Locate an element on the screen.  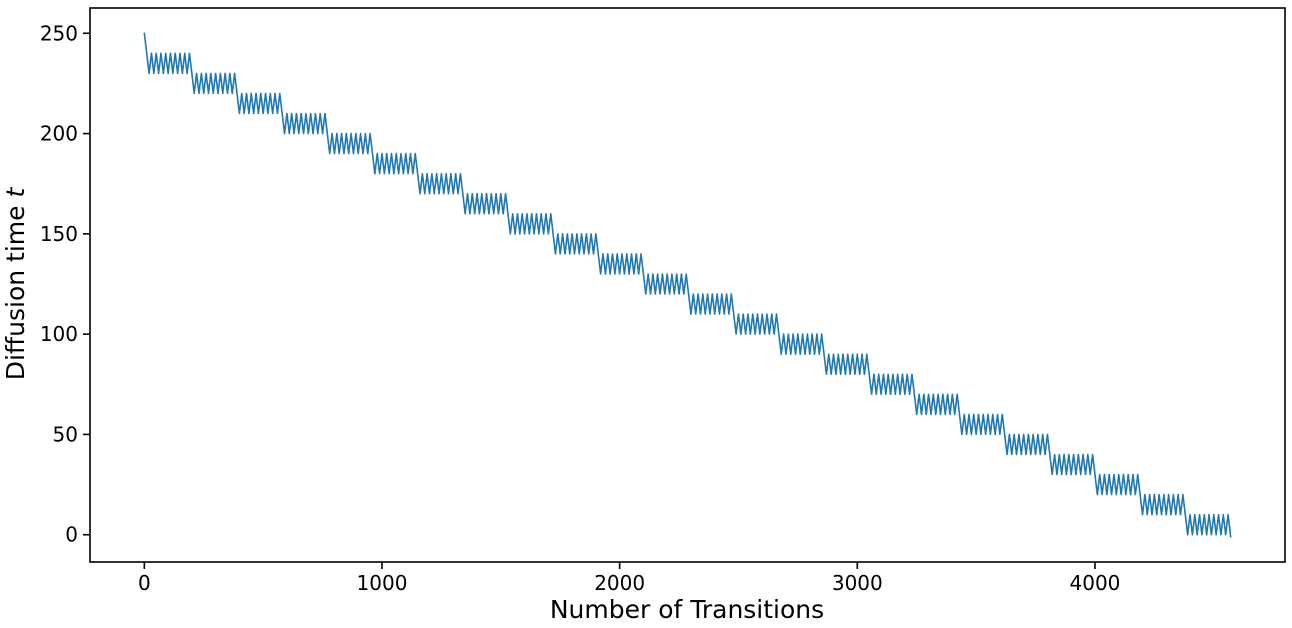
y-axis-label-math-t: t is located at coordinates (15, 192).